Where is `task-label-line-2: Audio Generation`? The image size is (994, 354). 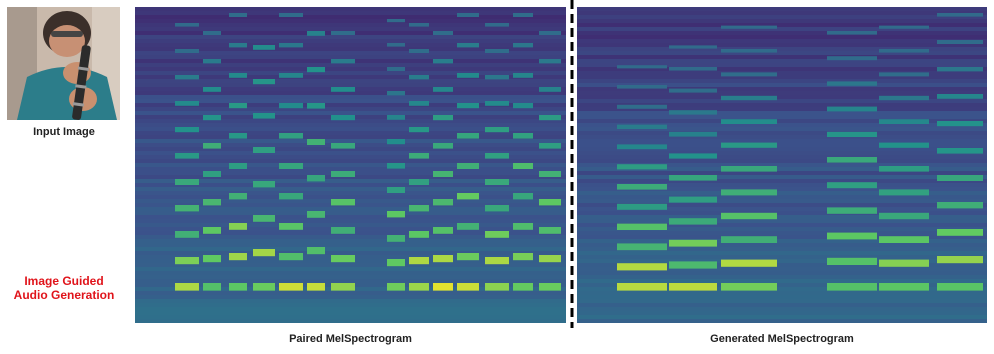 task-label-line-2: Audio Generation is located at coordinates (64, 295).